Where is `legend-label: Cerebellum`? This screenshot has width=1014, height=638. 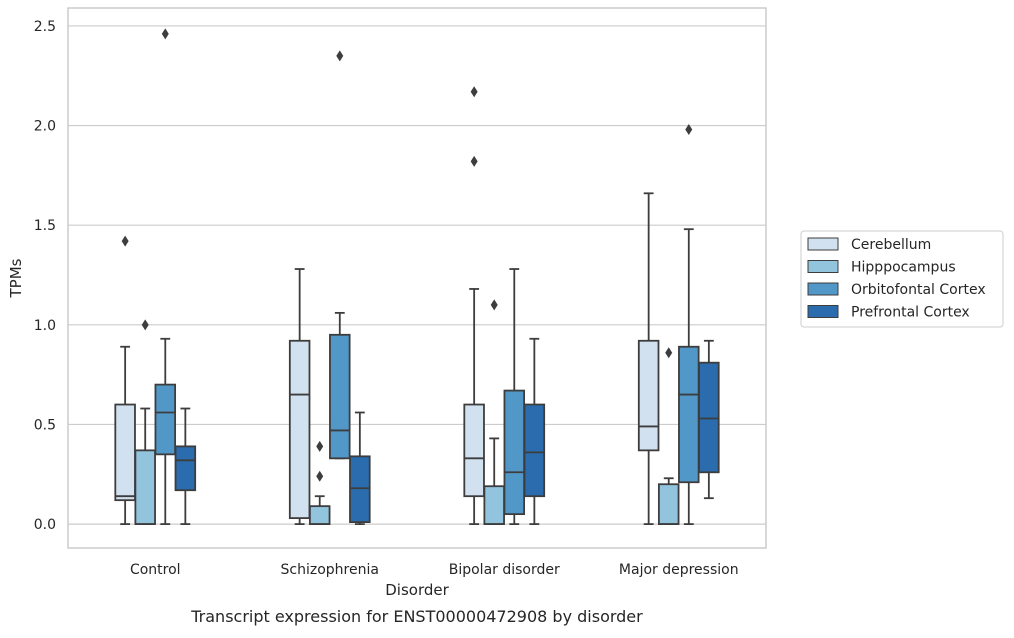 legend-label: Cerebellum is located at coordinates (891, 245).